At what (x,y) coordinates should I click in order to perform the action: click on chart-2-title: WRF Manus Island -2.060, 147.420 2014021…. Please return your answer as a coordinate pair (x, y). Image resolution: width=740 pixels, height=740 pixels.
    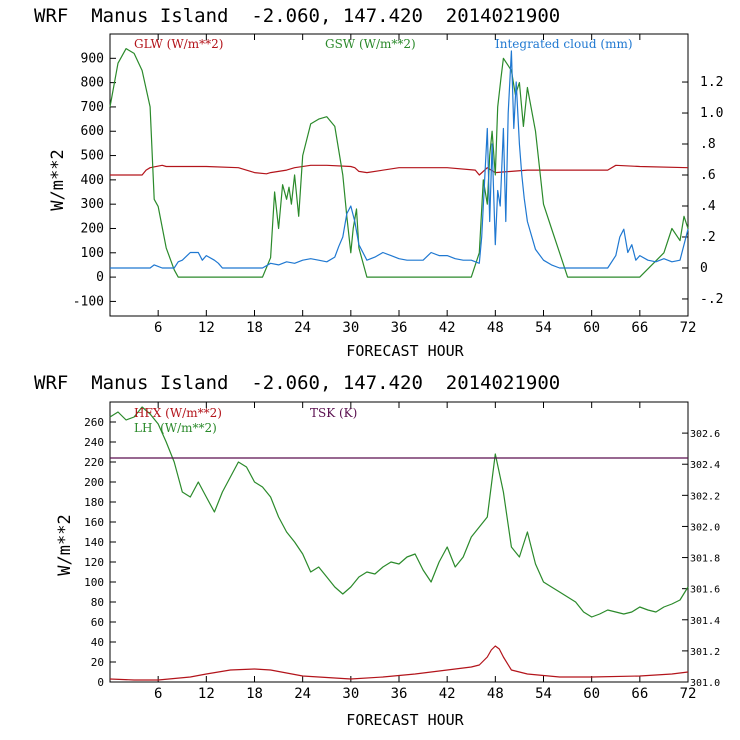
    Looking at the image, I should click on (297, 383).